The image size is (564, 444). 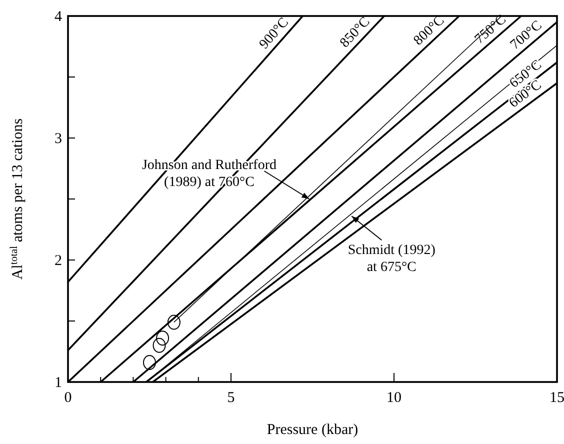 What do you see at coordinates (58, 139) in the screenshot?
I see `y-tick-label: 3` at bounding box center [58, 139].